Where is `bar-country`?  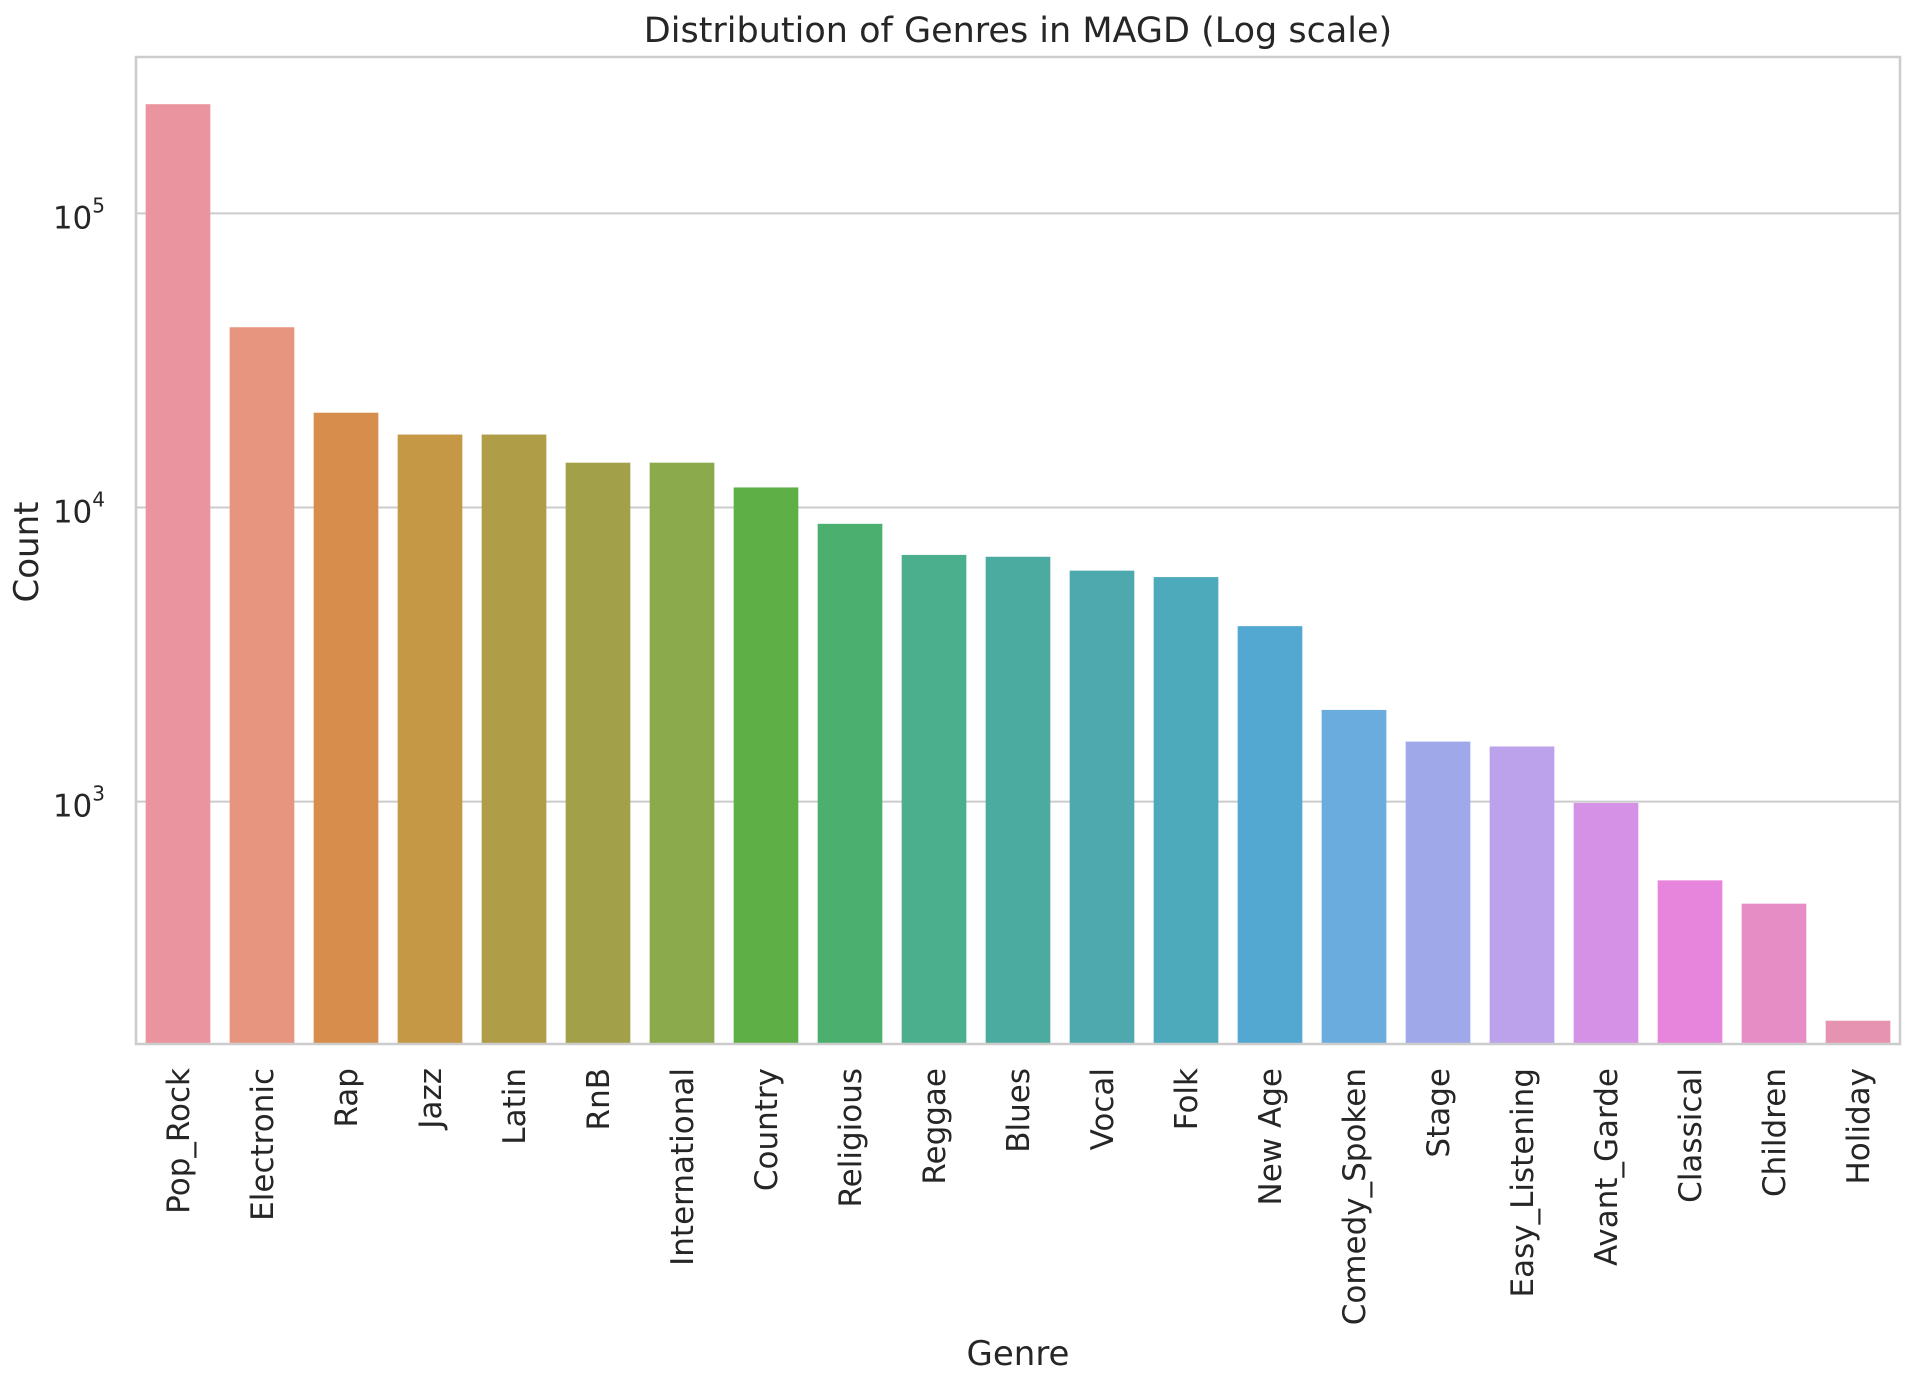 bar-country is located at coordinates (766, 765).